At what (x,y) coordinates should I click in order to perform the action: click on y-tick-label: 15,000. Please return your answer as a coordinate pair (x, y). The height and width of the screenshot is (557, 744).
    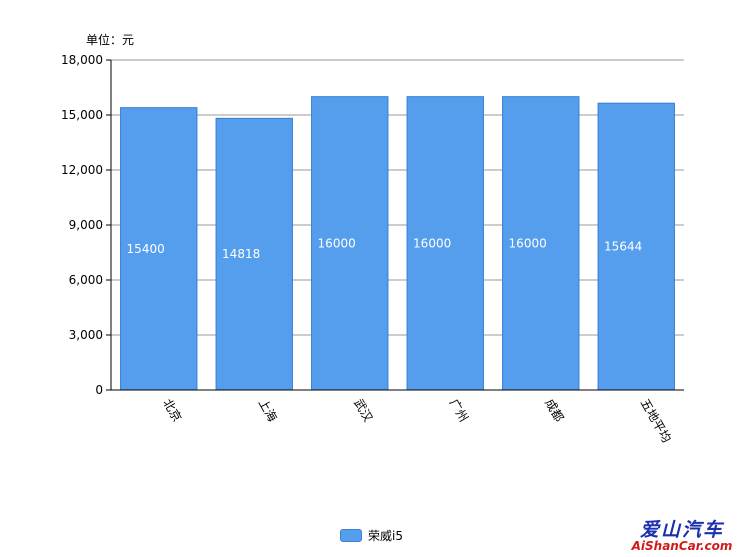
    Looking at the image, I should click on (82, 115).